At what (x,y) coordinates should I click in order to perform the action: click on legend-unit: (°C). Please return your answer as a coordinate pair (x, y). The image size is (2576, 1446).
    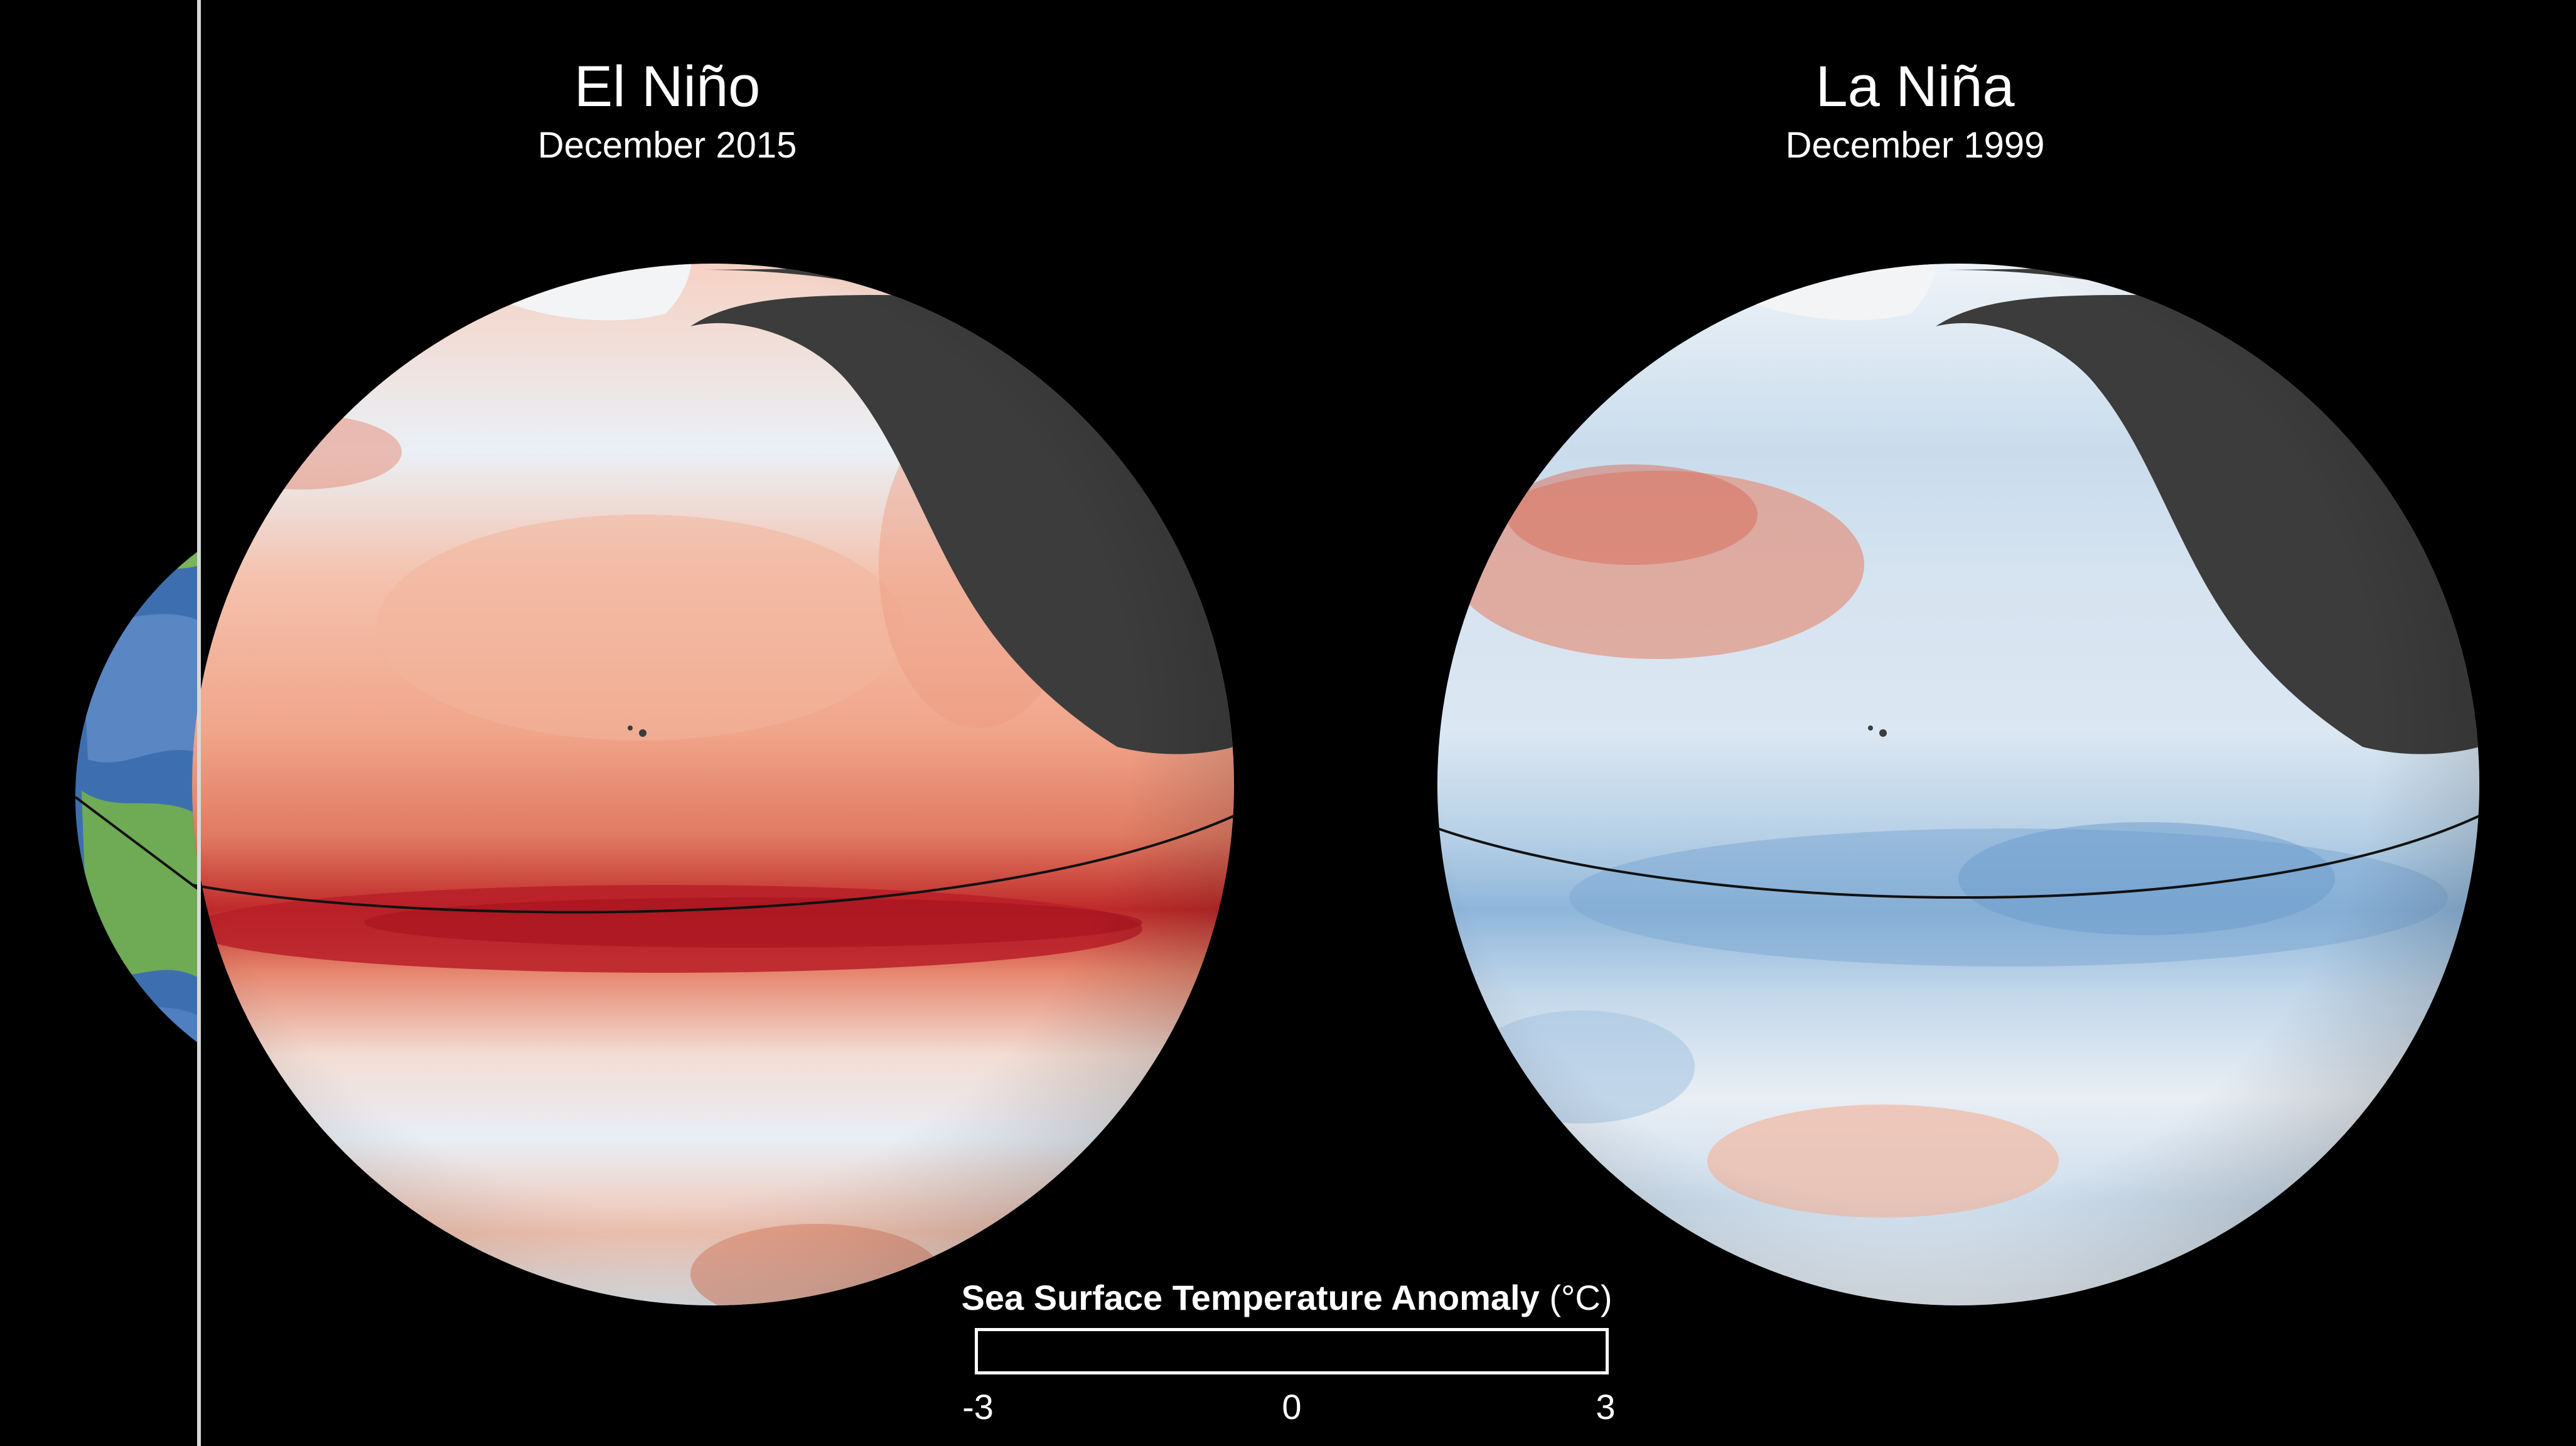
    Looking at the image, I should click on (1581, 1297).